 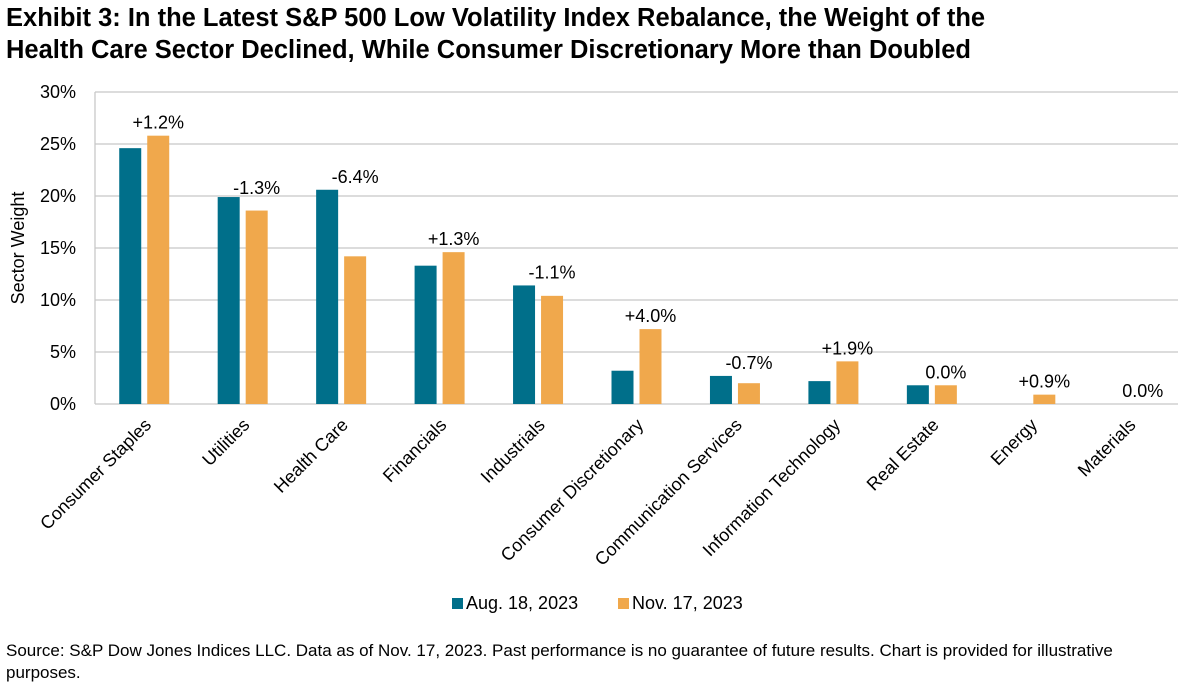 What do you see at coordinates (58, 248) in the screenshot?
I see `y-tick-label: 15%` at bounding box center [58, 248].